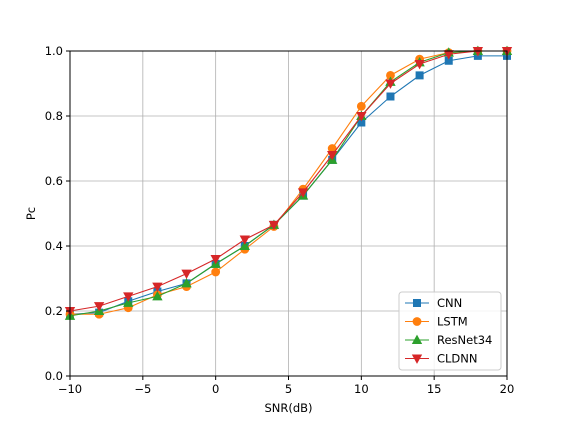 This screenshot has width=562, height=422. What do you see at coordinates (57, 213) in the screenshot?
I see `y-axis-ticks: 0.0 0.2 0.4 0.6 0.8 1.0` at bounding box center [57, 213].